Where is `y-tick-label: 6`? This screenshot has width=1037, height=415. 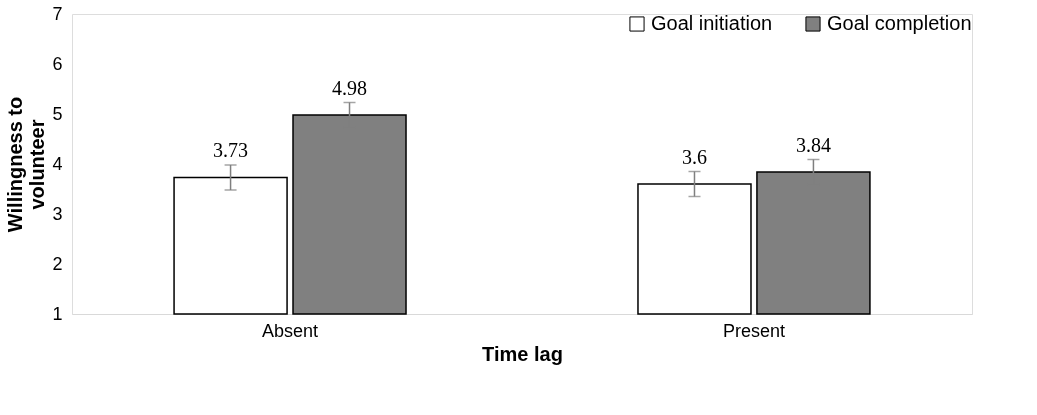 y-tick-label: 6 is located at coordinates (57, 63).